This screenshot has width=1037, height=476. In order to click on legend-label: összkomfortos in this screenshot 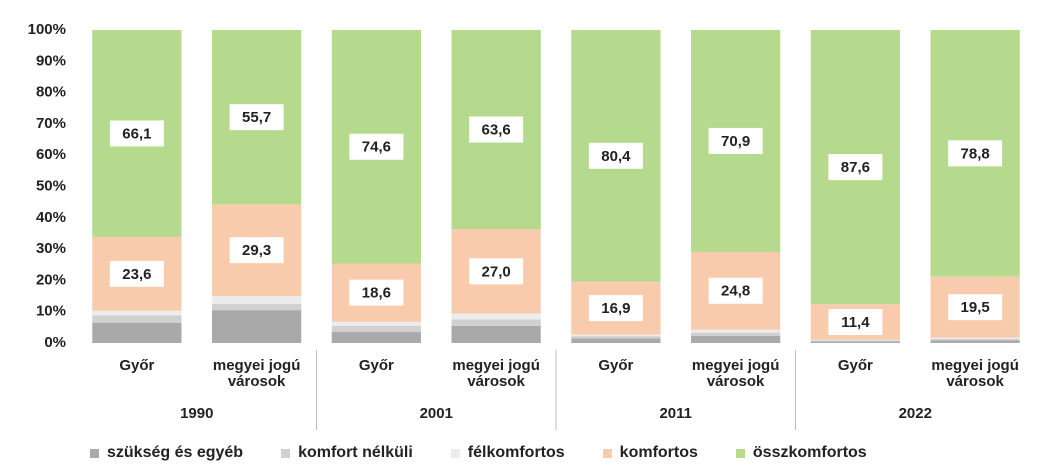, I will do `click(809, 452)`.